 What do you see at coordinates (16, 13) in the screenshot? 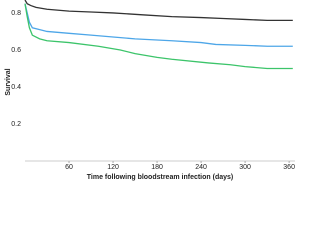
I see `y-tick-label: 0.8` at bounding box center [16, 13].